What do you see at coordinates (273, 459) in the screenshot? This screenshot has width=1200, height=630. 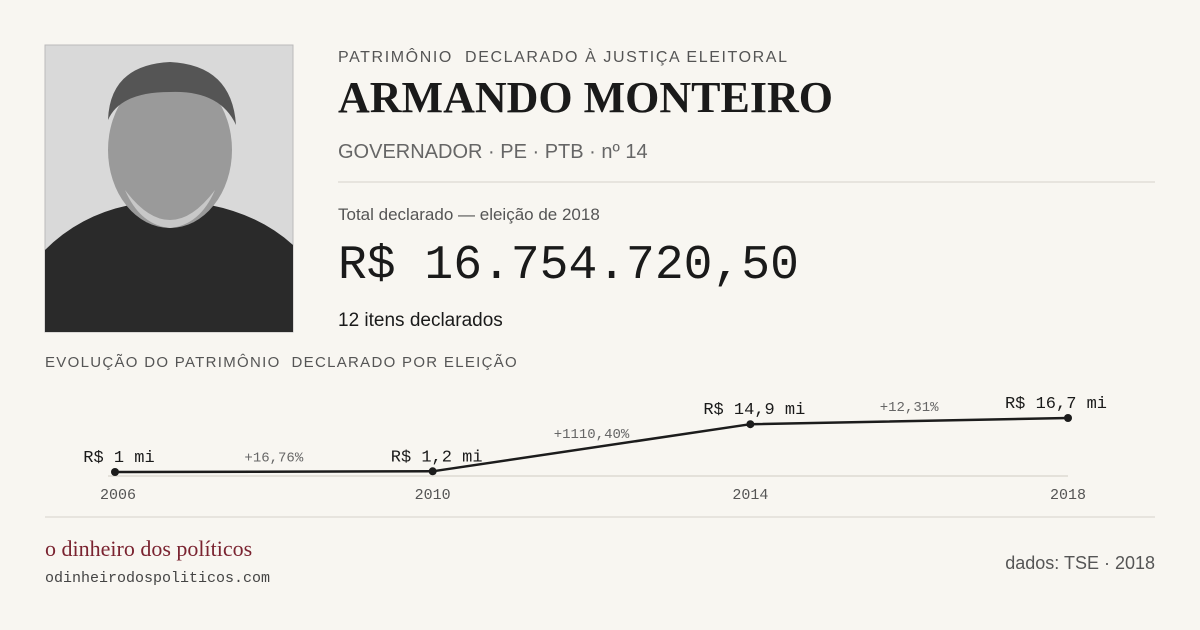 I see `change-label: +16,76%` at bounding box center [273, 459].